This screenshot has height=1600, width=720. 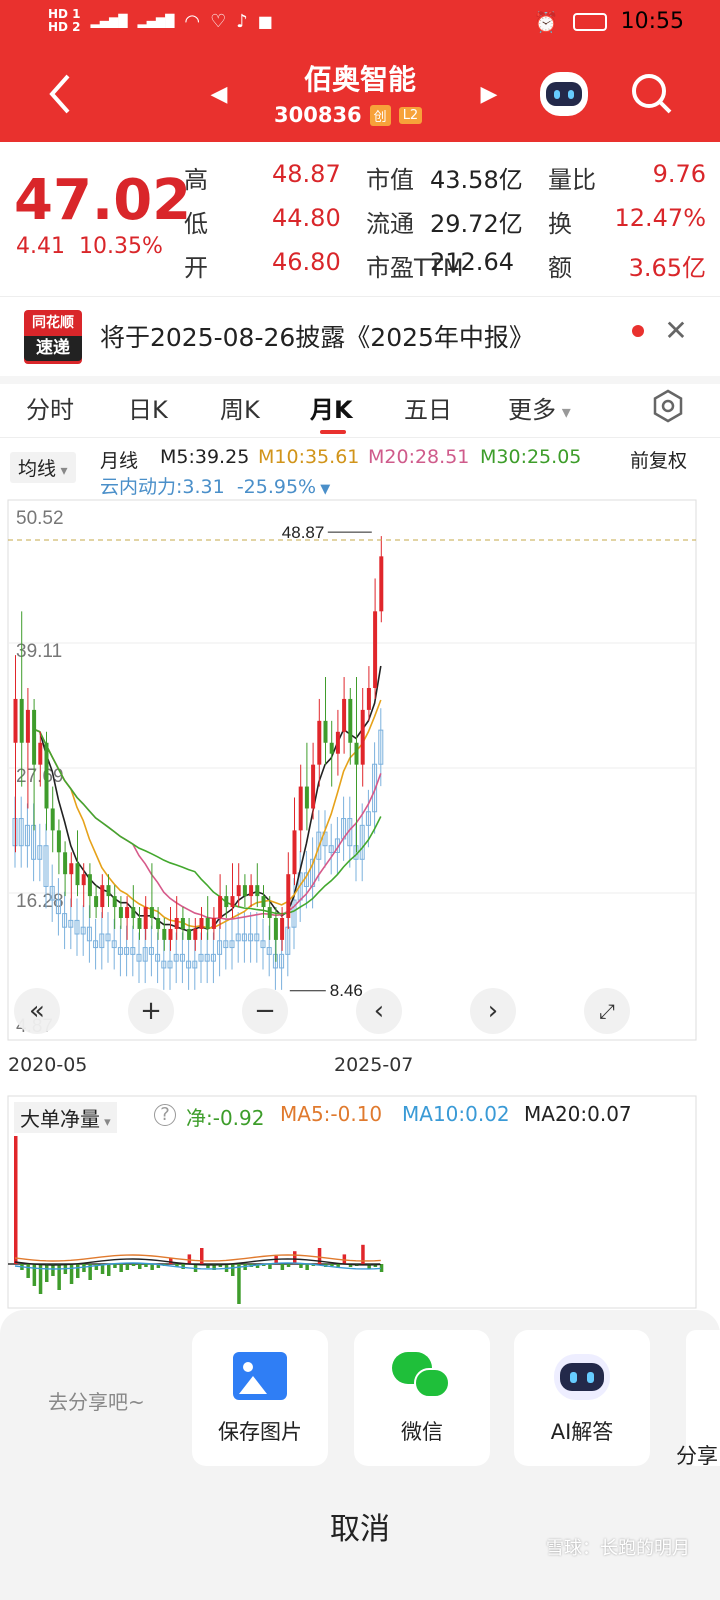 What do you see at coordinates (165, 1115) in the screenshot?
I see `help-icon: ?` at bounding box center [165, 1115].